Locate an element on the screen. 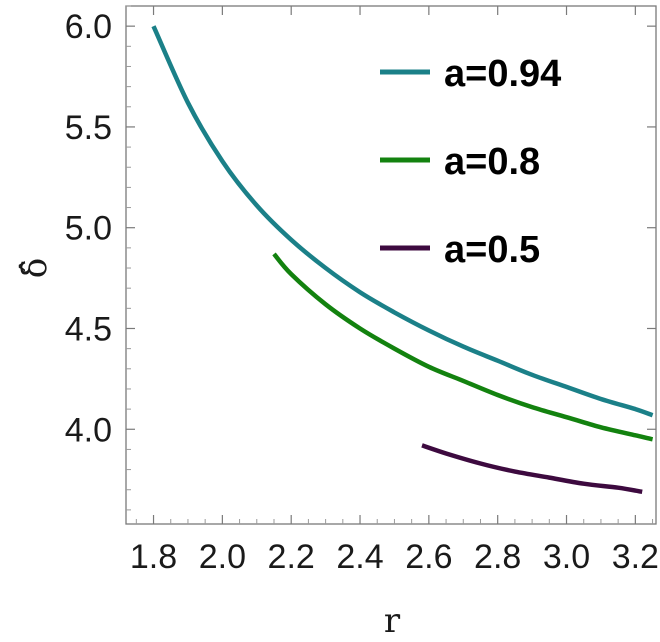  y-tick-label: 4.5 is located at coordinates (88, 329).